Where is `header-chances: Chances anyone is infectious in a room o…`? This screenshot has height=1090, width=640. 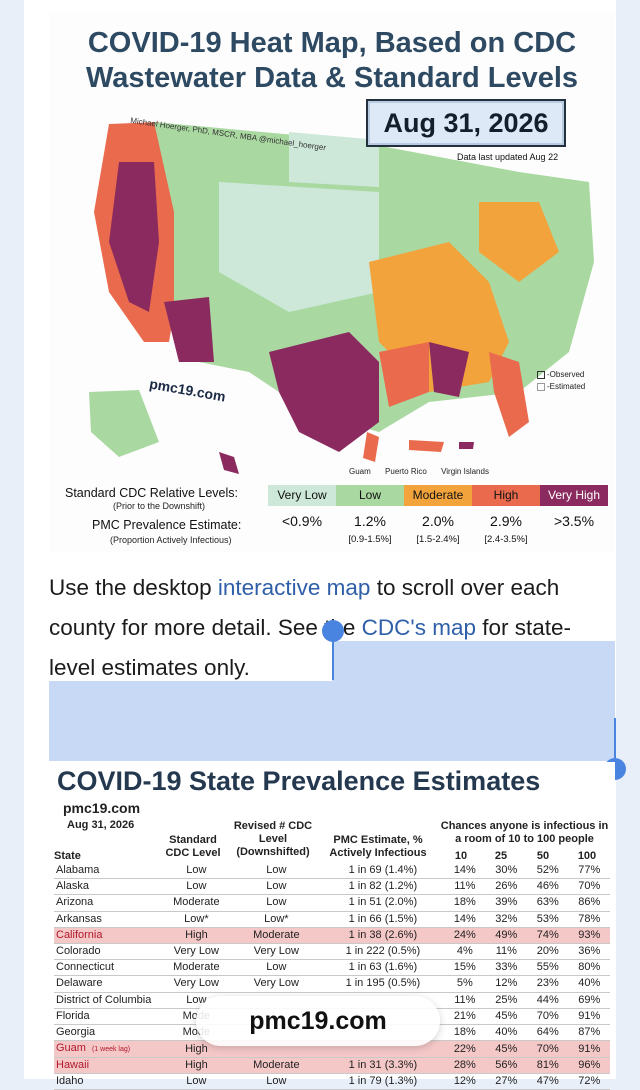
header-chances: Chances anyone is infectious in a room o… is located at coordinates (524, 832).